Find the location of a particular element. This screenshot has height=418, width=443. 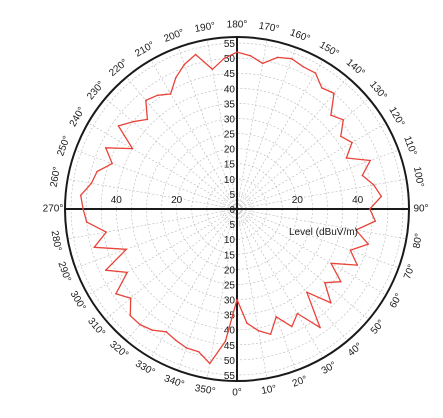

angle-label: 190° is located at coordinates (205, 28).